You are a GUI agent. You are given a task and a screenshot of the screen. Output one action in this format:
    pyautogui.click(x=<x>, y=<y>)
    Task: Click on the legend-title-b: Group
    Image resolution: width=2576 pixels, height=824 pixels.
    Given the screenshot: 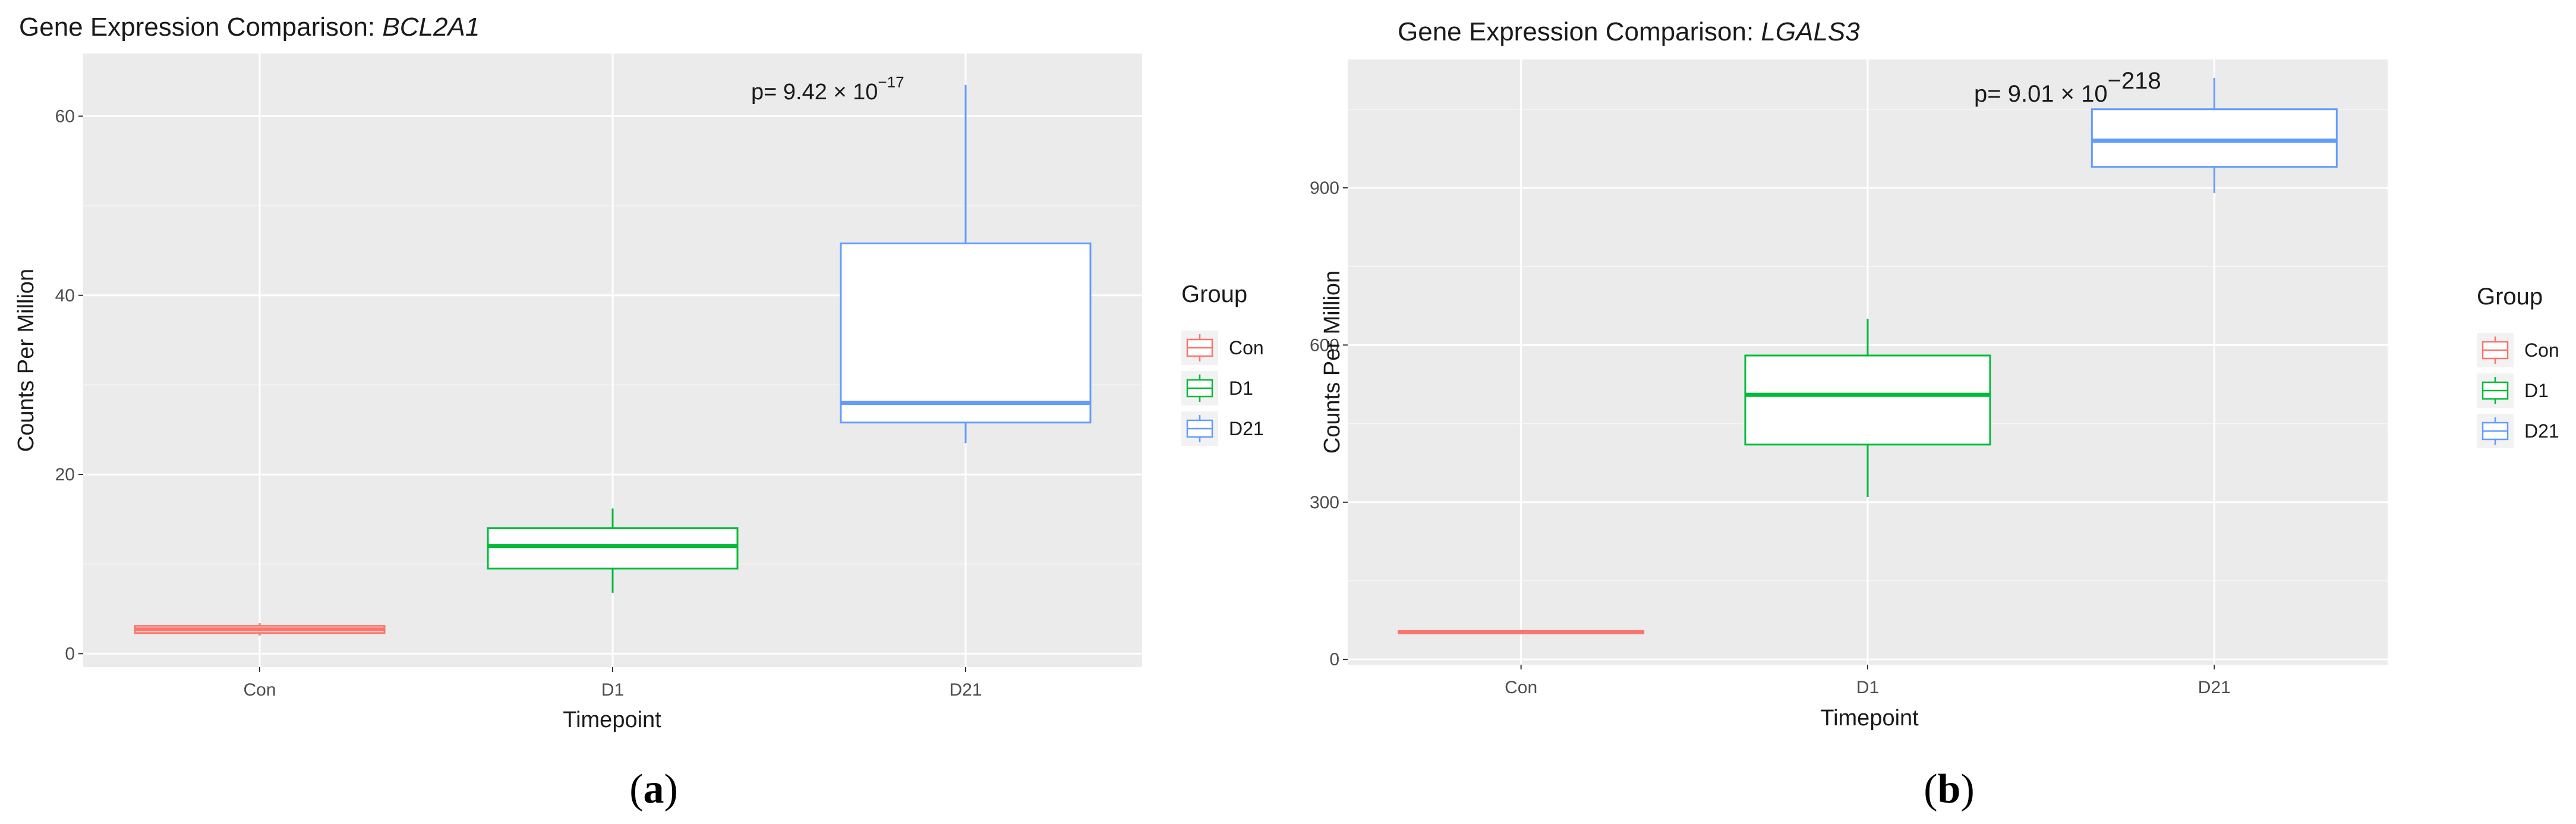 What is the action you would take?
    pyautogui.click(x=2510, y=297)
    